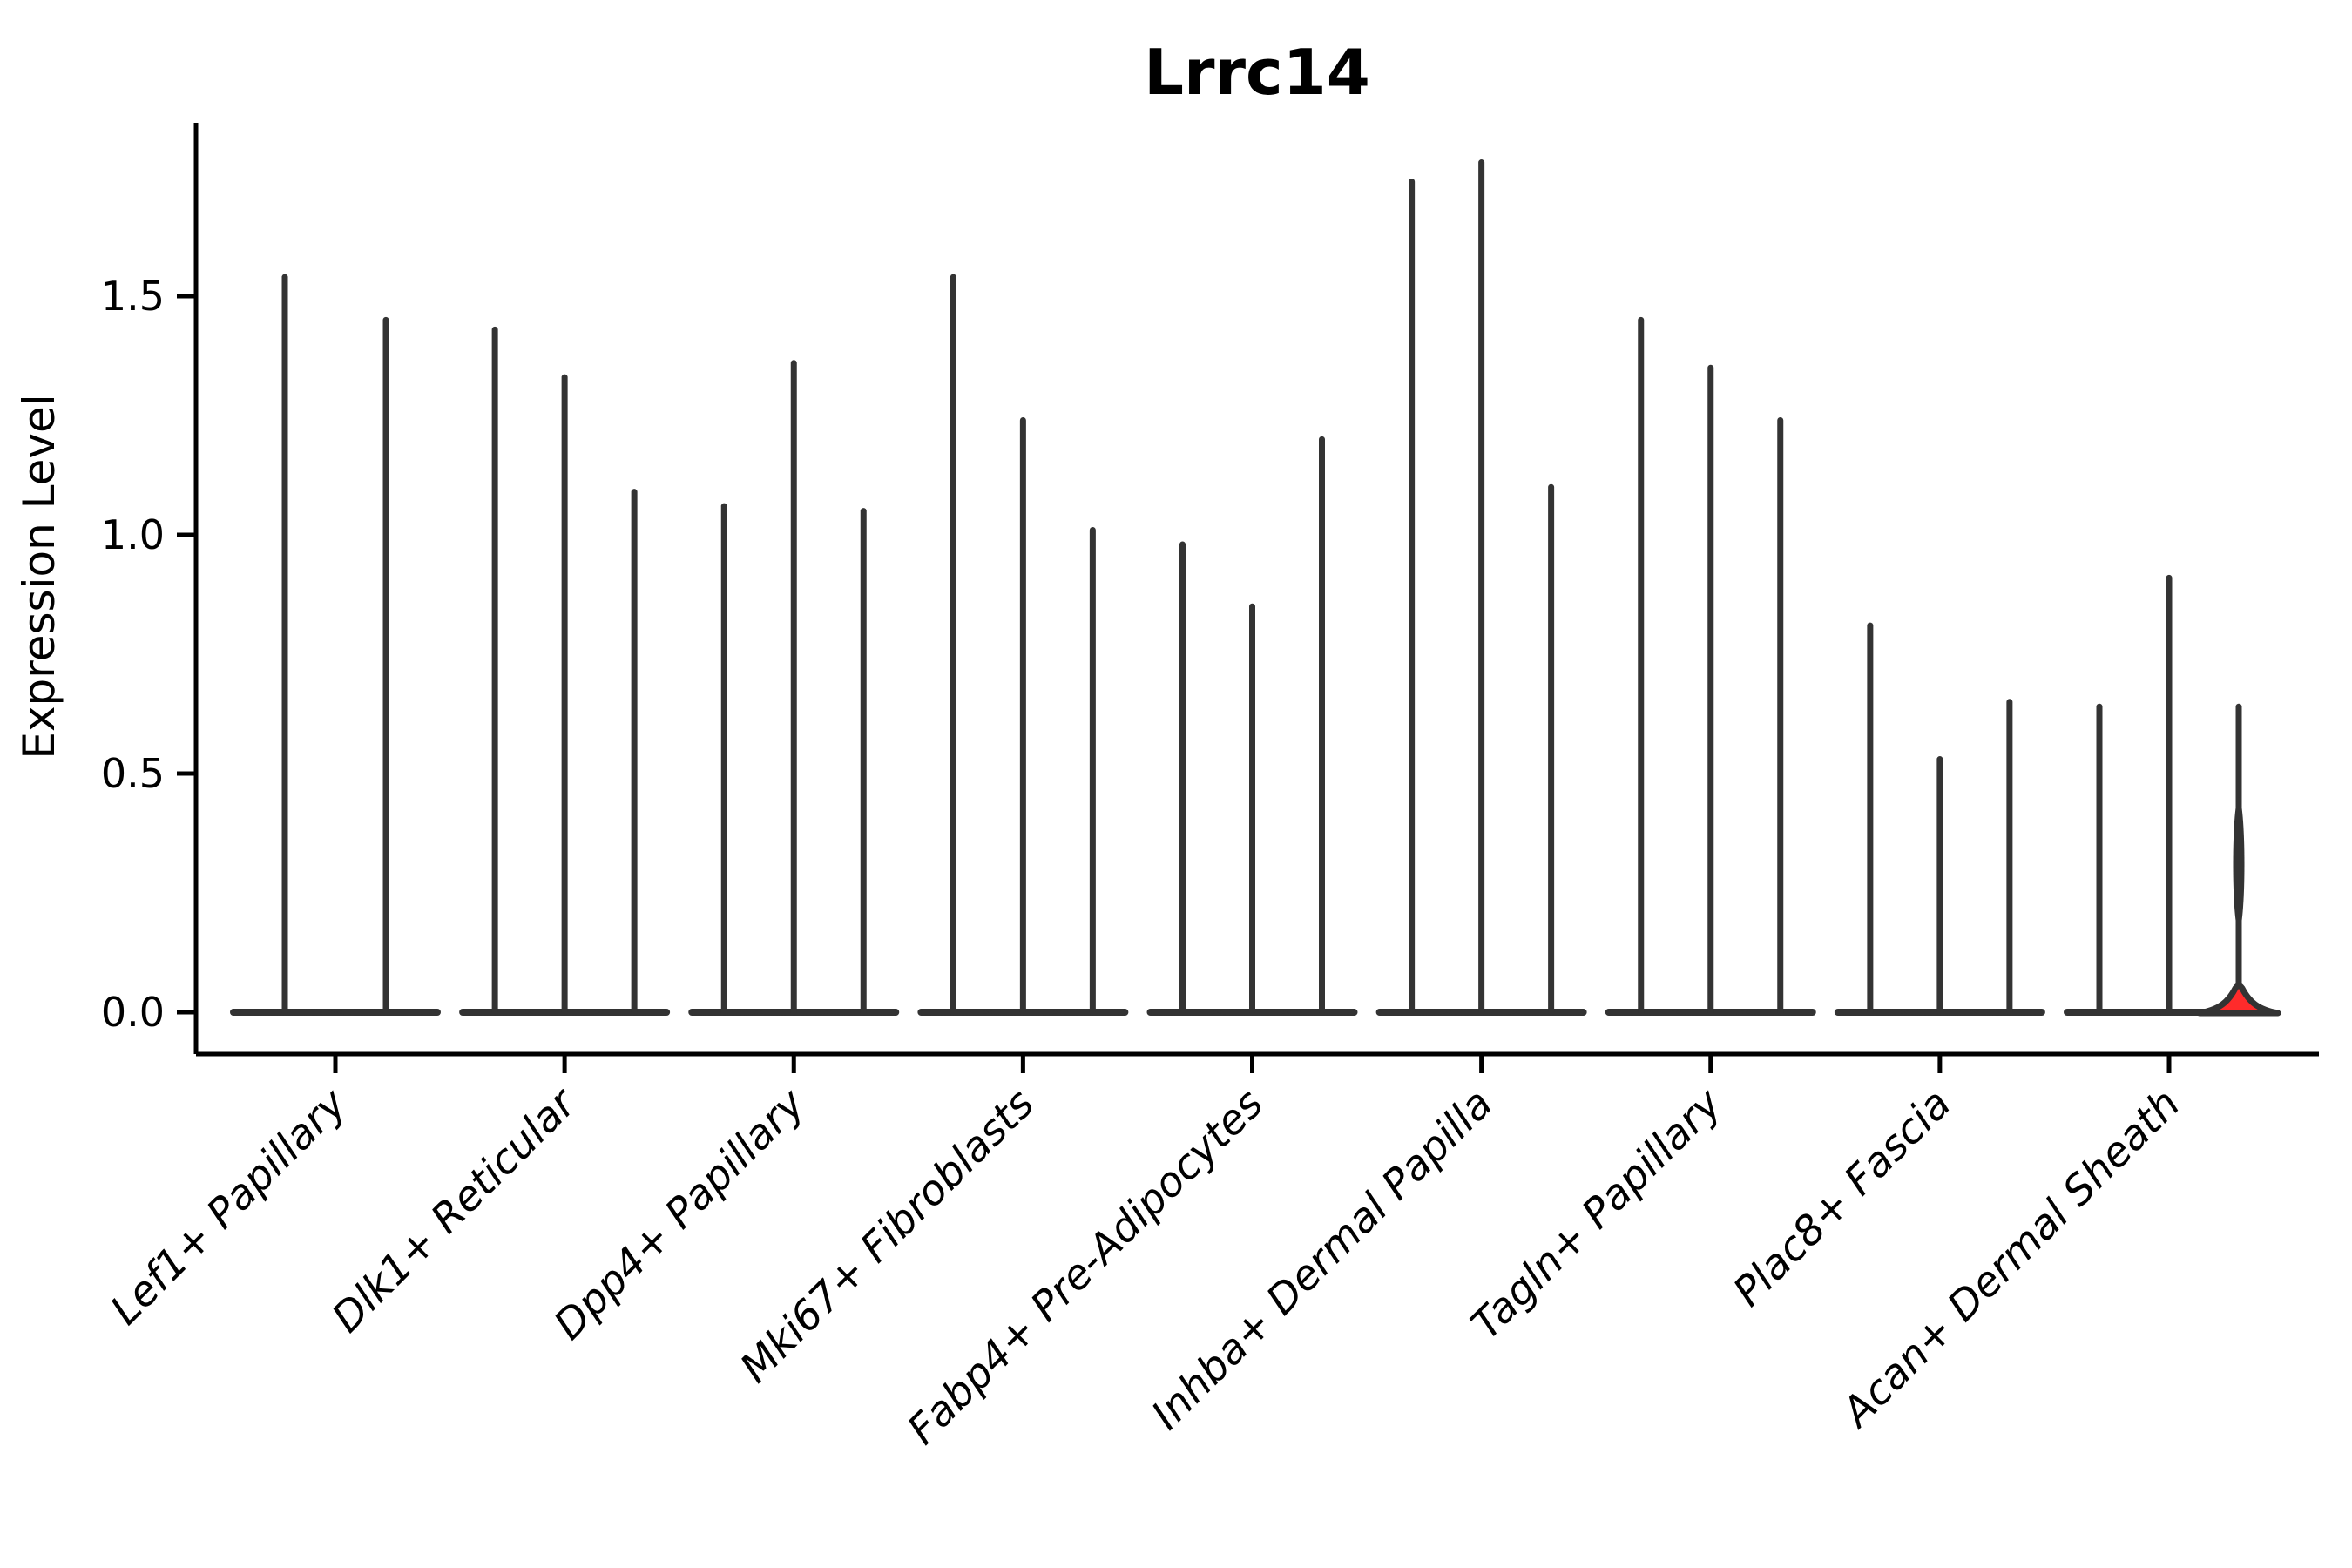  I want to click on x-tick-label: Plac8+ Fascia, so click(1842, 1198).